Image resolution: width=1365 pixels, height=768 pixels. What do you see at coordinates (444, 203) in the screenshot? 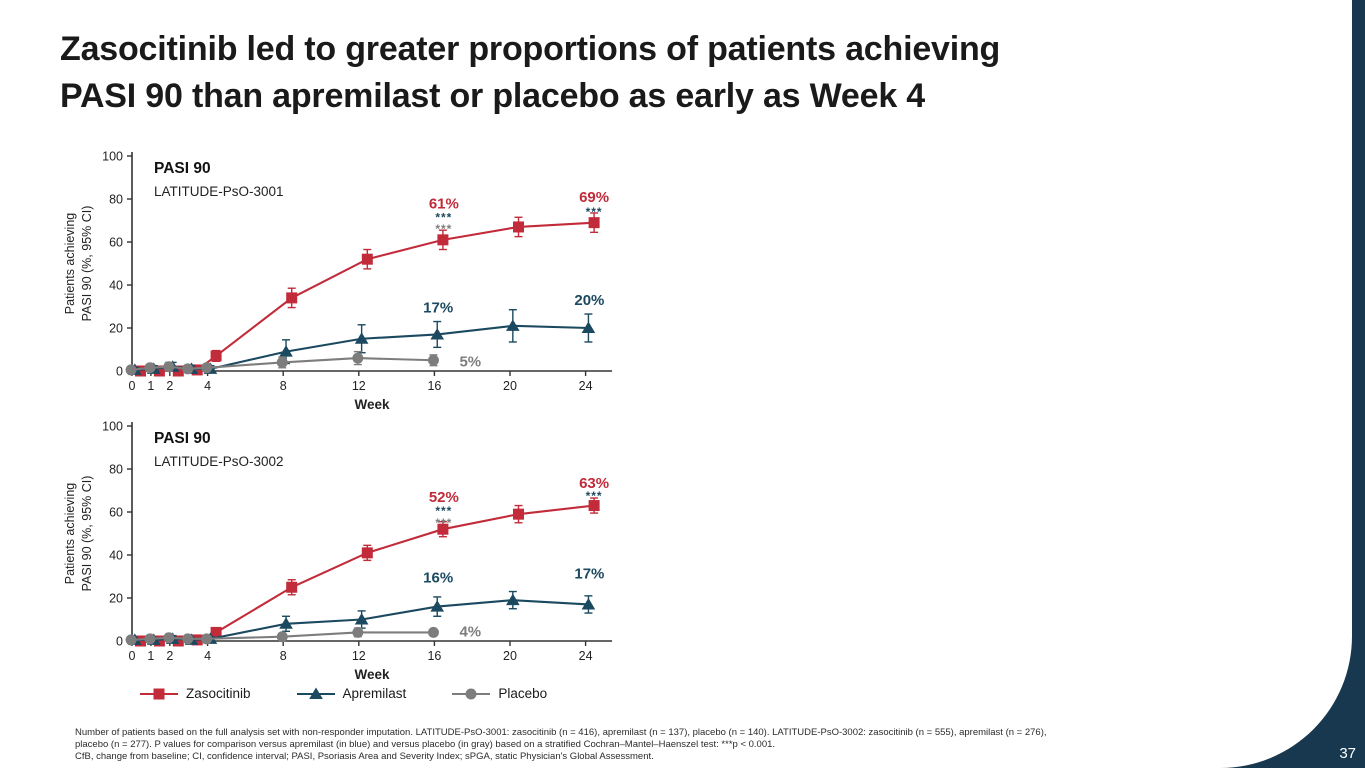
I see `svg-text: 61%` at bounding box center [444, 203].